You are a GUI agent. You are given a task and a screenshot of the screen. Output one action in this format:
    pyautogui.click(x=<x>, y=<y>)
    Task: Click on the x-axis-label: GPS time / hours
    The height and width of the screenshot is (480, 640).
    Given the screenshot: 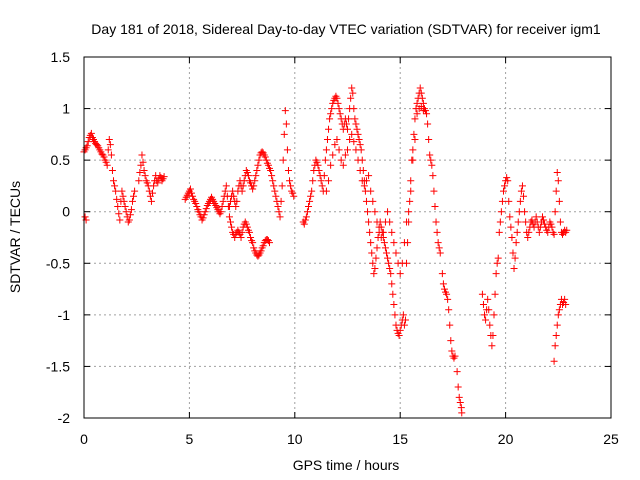 What is the action you would take?
    pyautogui.click(x=346, y=465)
    